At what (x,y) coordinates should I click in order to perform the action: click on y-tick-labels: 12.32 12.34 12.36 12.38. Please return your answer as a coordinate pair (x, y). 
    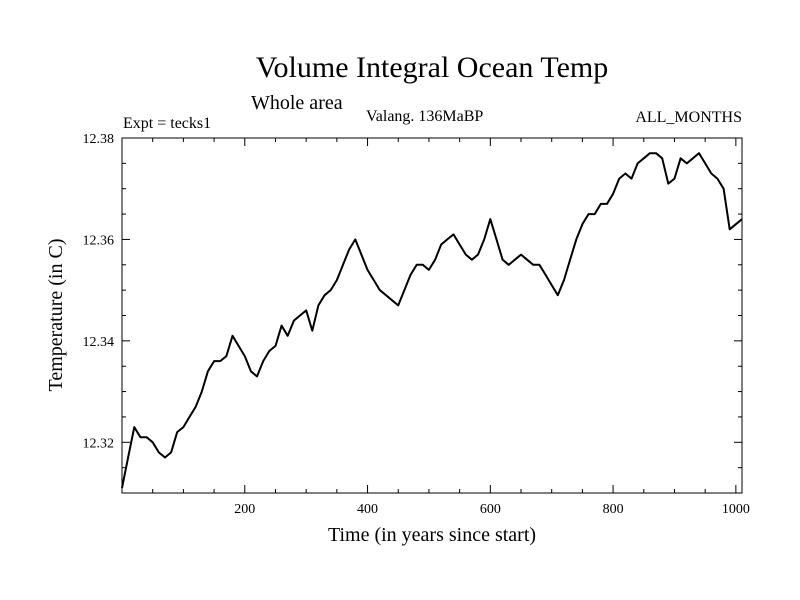
    Looking at the image, I should click on (99, 291).